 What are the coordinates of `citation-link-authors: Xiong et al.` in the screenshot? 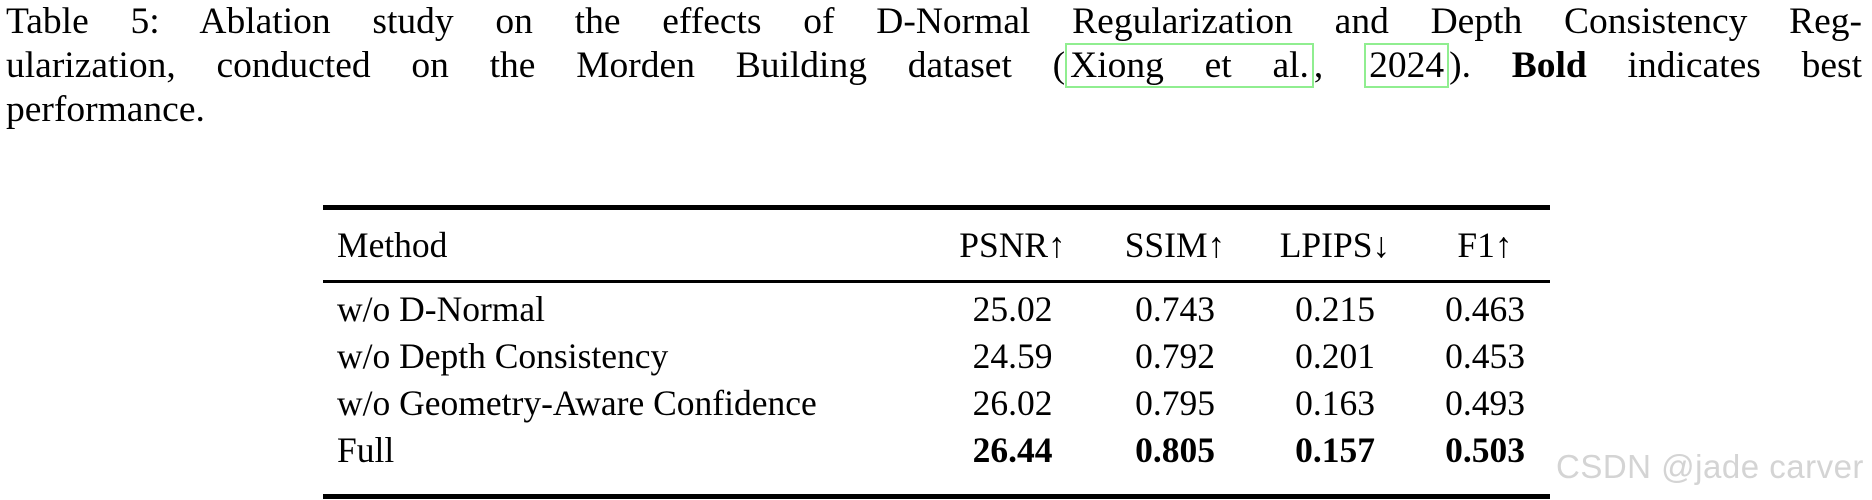 It's located at (1189, 65).